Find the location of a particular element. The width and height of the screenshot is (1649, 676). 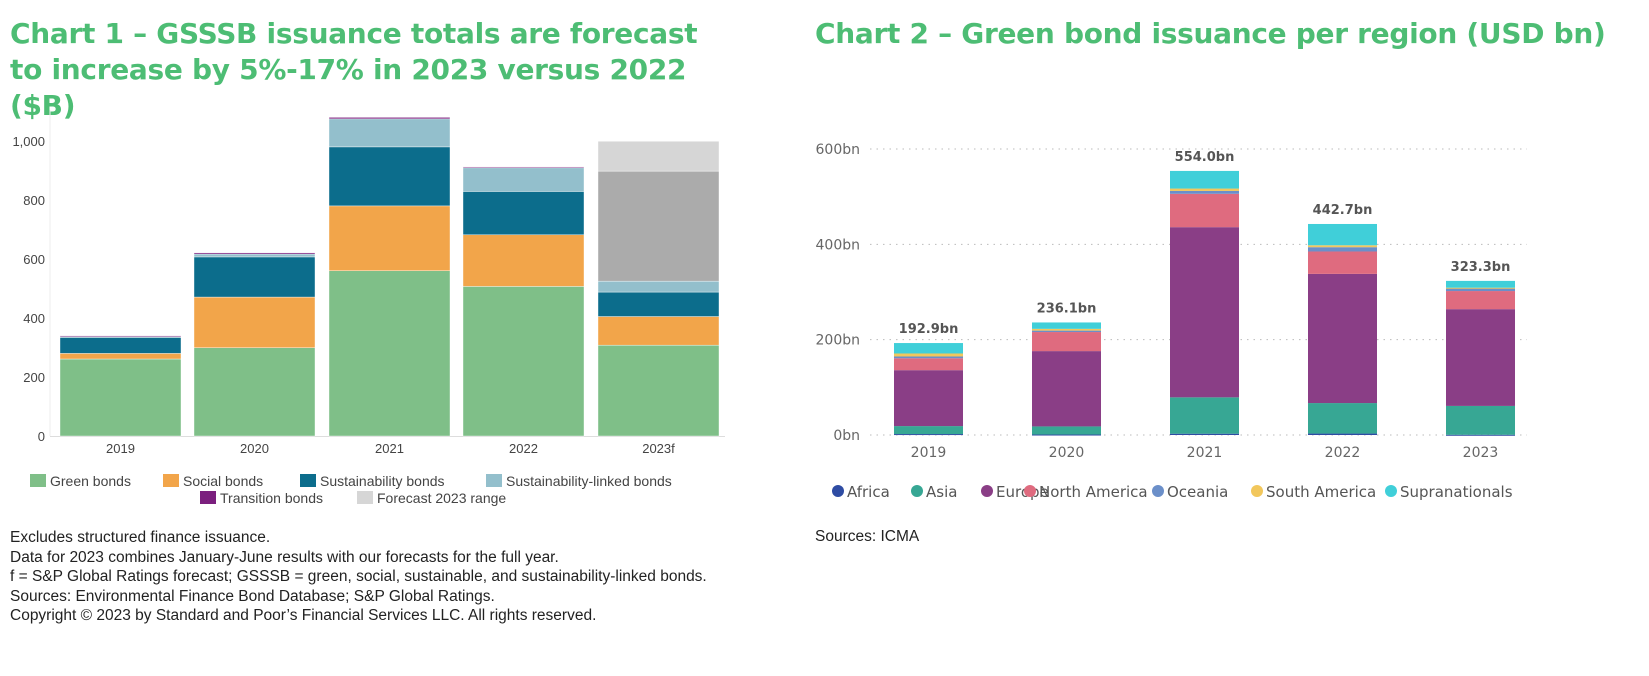

bar-segment-social-bonds-2020 is located at coordinates (254, 322).